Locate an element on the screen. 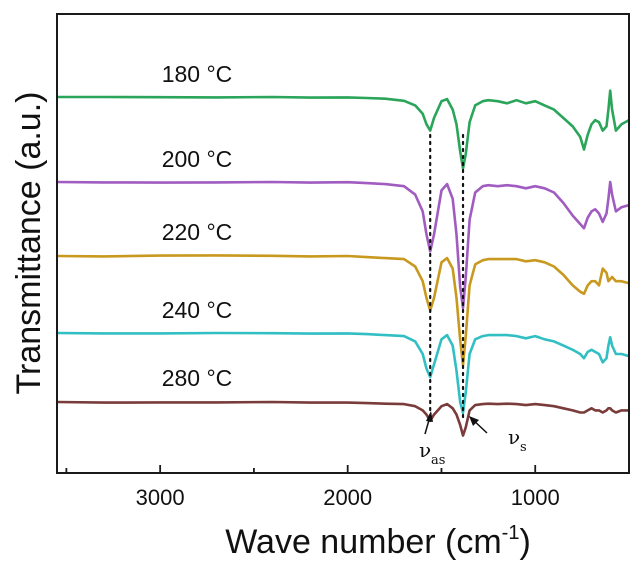  x-axis-title: Wave number (cm-1) is located at coordinates (378, 541).